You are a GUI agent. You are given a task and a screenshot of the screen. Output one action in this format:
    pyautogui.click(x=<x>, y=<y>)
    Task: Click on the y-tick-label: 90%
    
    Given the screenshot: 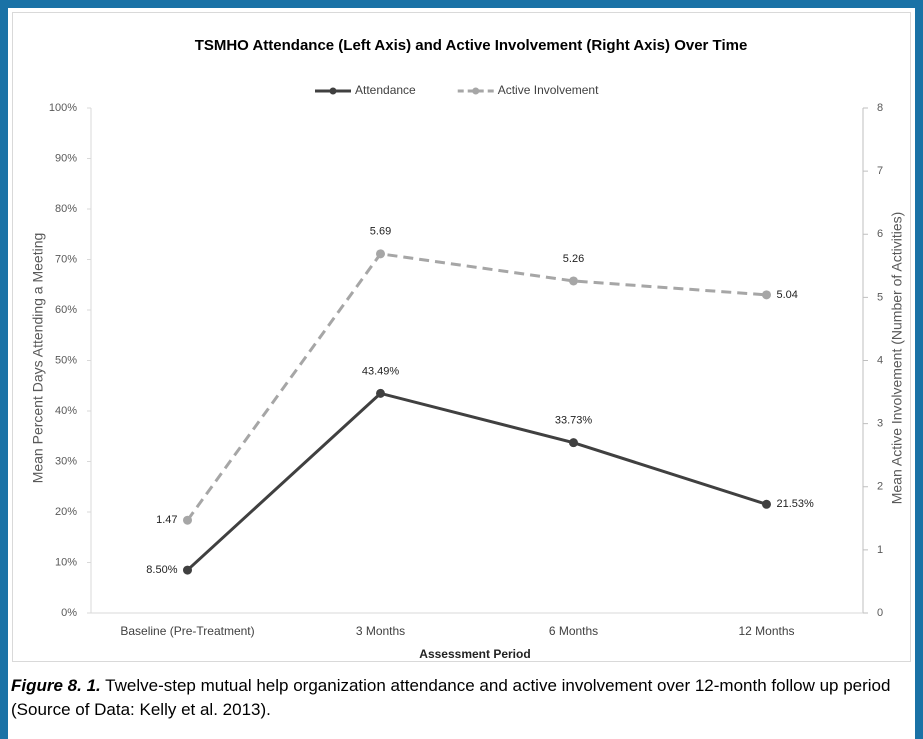 What is the action you would take?
    pyautogui.click(x=66, y=158)
    